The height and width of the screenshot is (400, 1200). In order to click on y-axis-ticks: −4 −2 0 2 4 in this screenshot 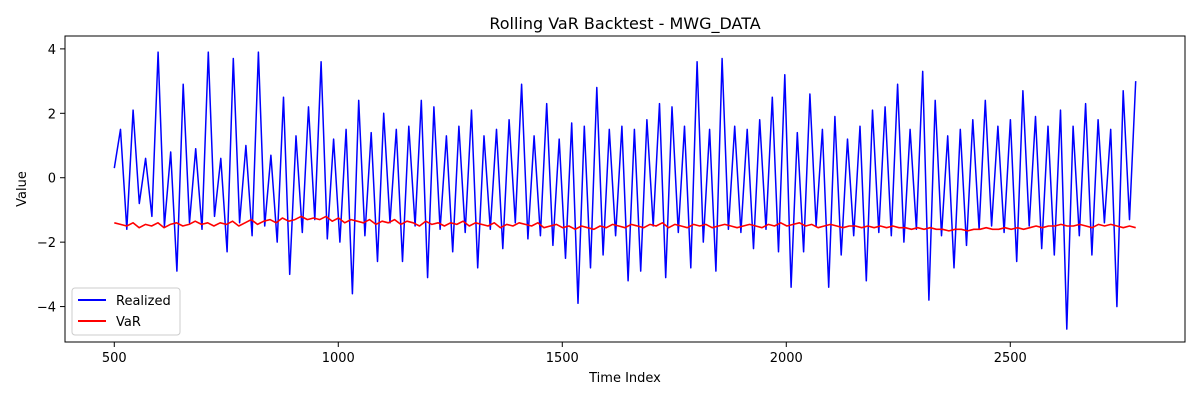, I will do `click(51, 179)`.